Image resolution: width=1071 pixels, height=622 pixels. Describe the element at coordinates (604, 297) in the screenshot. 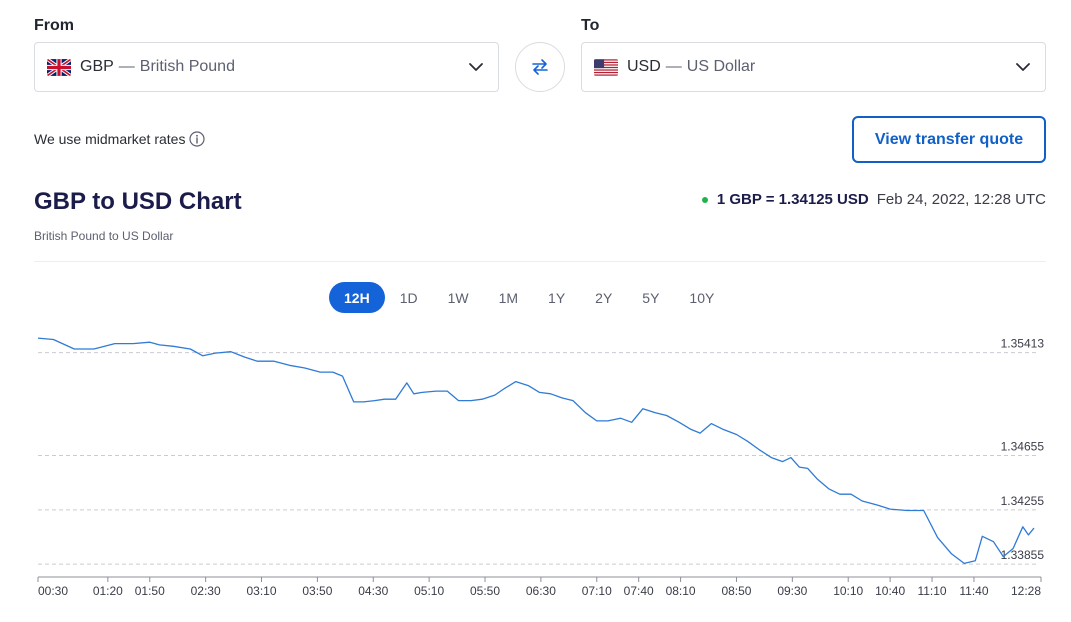

I see `period-tab-2y: 2Y` at that location.